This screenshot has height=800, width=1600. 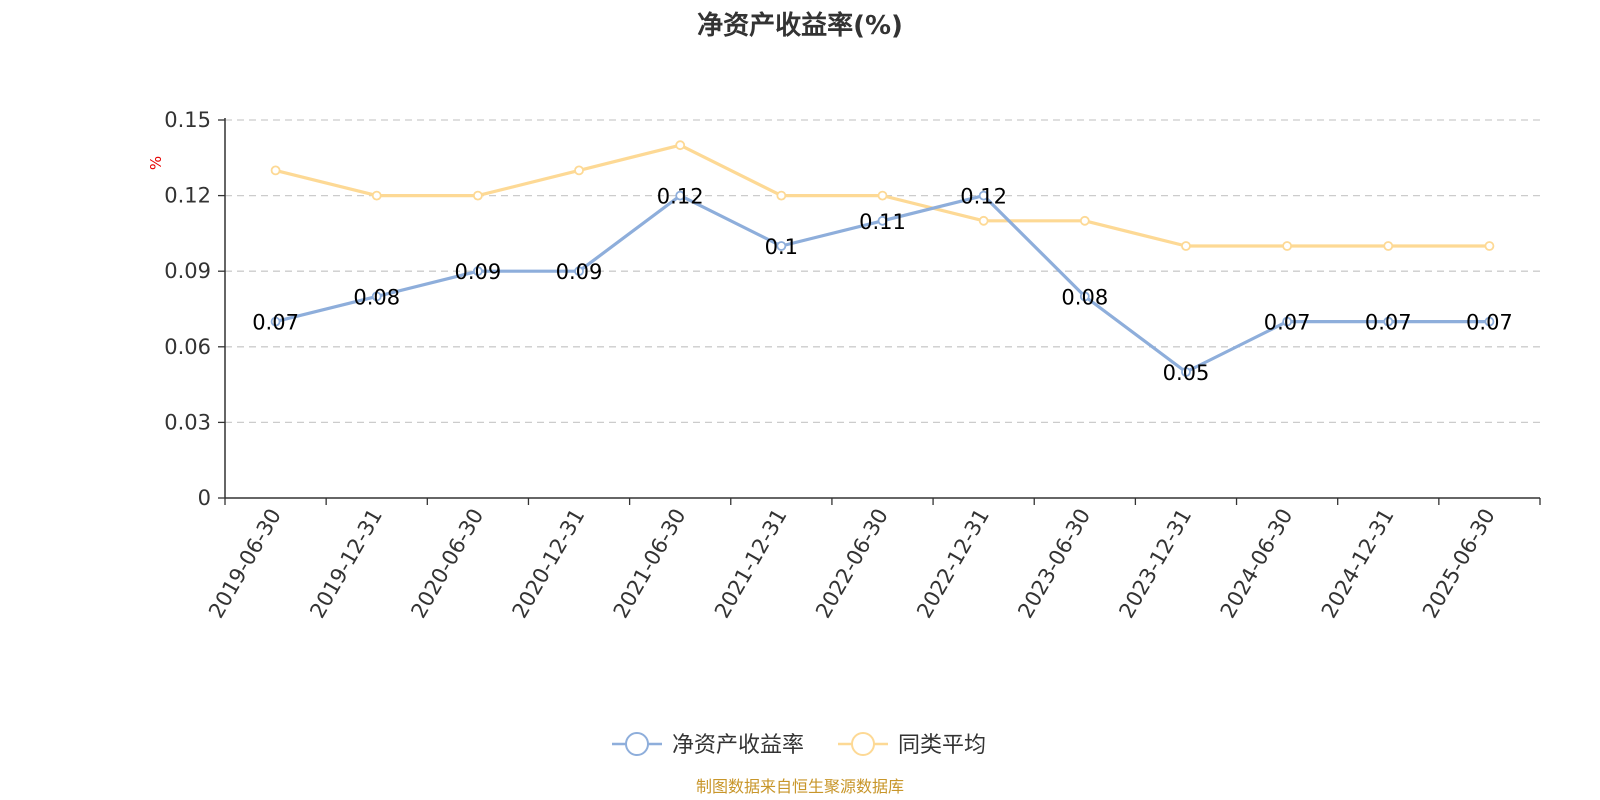 What do you see at coordinates (751, 564) in the screenshot?
I see `x-tick-label: 2021-12-31` at bounding box center [751, 564].